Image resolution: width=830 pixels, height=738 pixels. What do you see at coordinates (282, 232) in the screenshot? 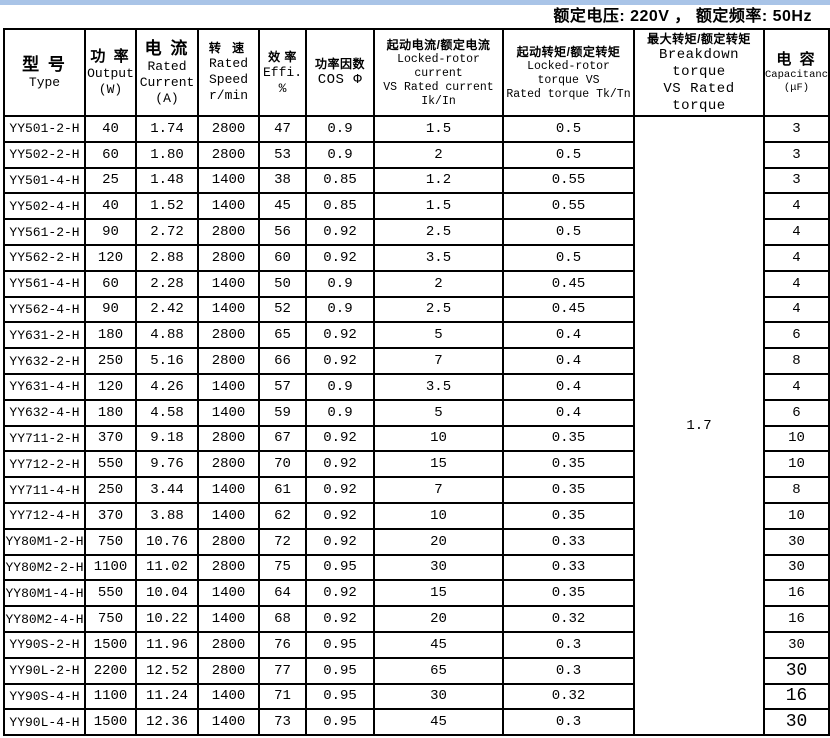
I see `cell-efficiency: 56` at bounding box center [282, 232].